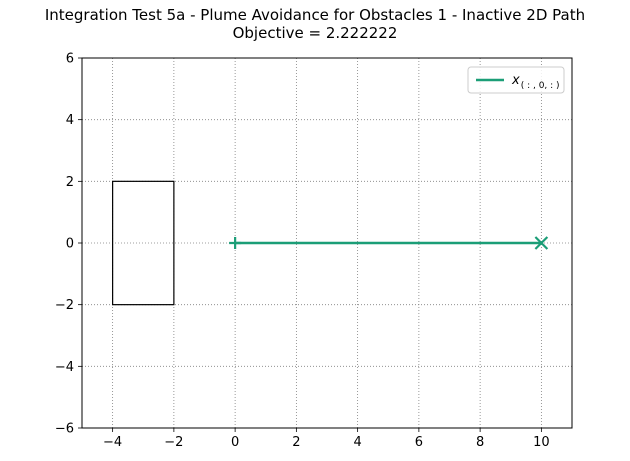  What do you see at coordinates (235, 442) in the screenshot?
I see `x-tick-label: 0` at bounding box center [235, 442].